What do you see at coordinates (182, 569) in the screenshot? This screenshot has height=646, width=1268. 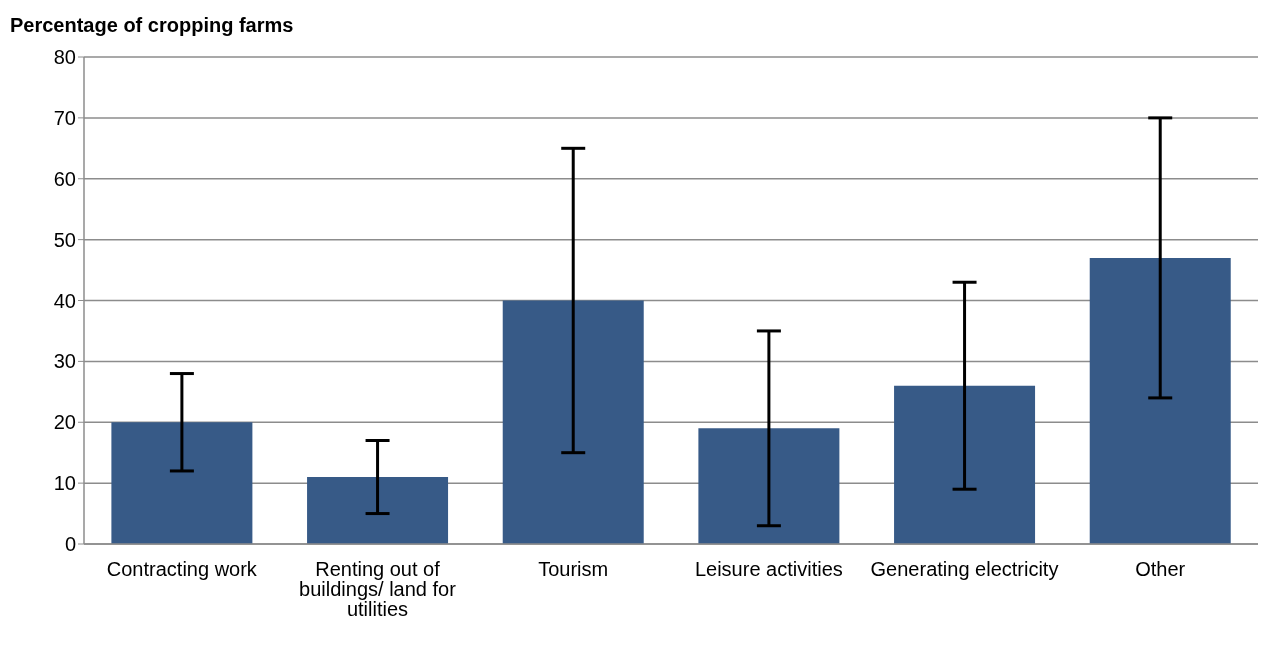 I see `x-tick-label: Contracting work` at bounding box center [182, 569].